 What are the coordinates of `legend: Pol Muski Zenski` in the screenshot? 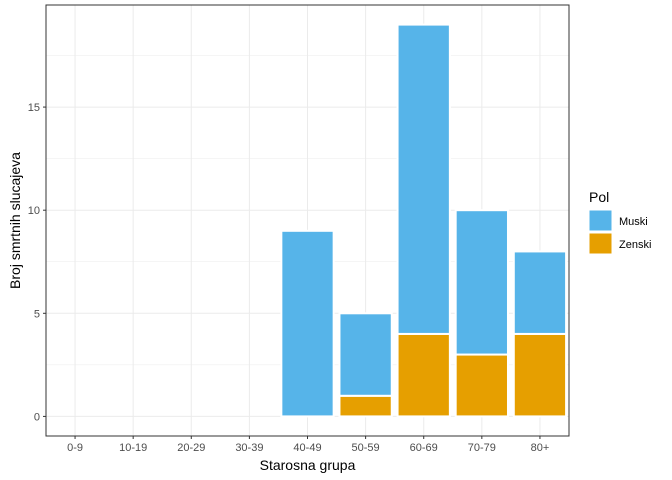 It's located at (619, 222).